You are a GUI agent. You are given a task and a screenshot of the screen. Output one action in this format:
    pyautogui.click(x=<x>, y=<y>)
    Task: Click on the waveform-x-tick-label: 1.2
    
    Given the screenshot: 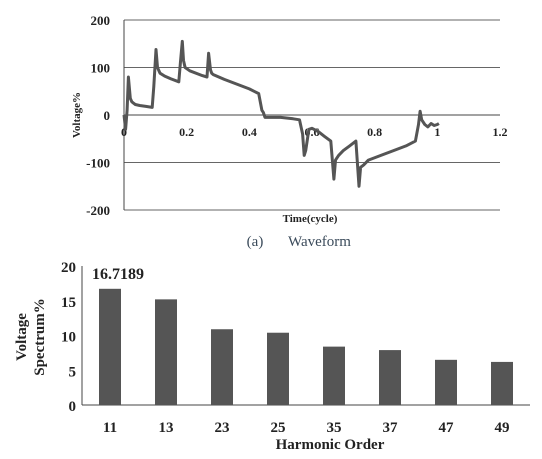 What is the action you would take?
    pyautogui.click(x=500, y=132)
    